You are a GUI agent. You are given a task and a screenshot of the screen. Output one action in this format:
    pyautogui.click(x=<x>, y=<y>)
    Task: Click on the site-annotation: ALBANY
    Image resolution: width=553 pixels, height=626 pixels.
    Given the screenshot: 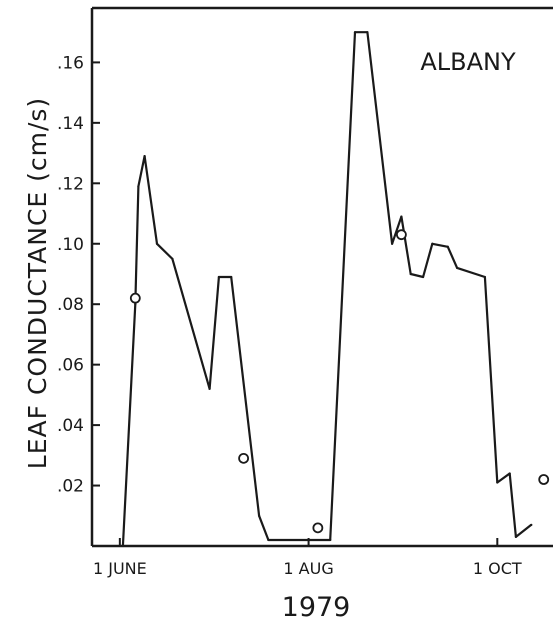 What is the action you would take?
    pyautogui.click(x=468, y=62)
    